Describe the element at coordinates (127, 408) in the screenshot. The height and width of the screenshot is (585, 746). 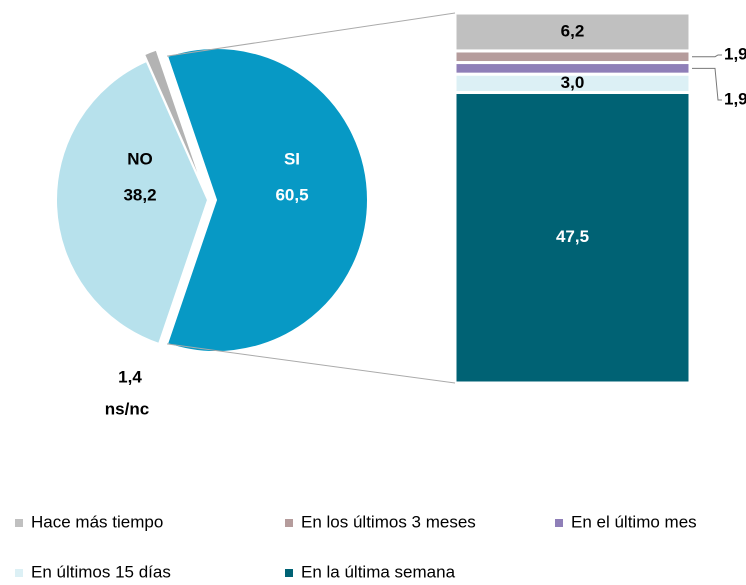
I see `slice-name: ns/nc` at that location.